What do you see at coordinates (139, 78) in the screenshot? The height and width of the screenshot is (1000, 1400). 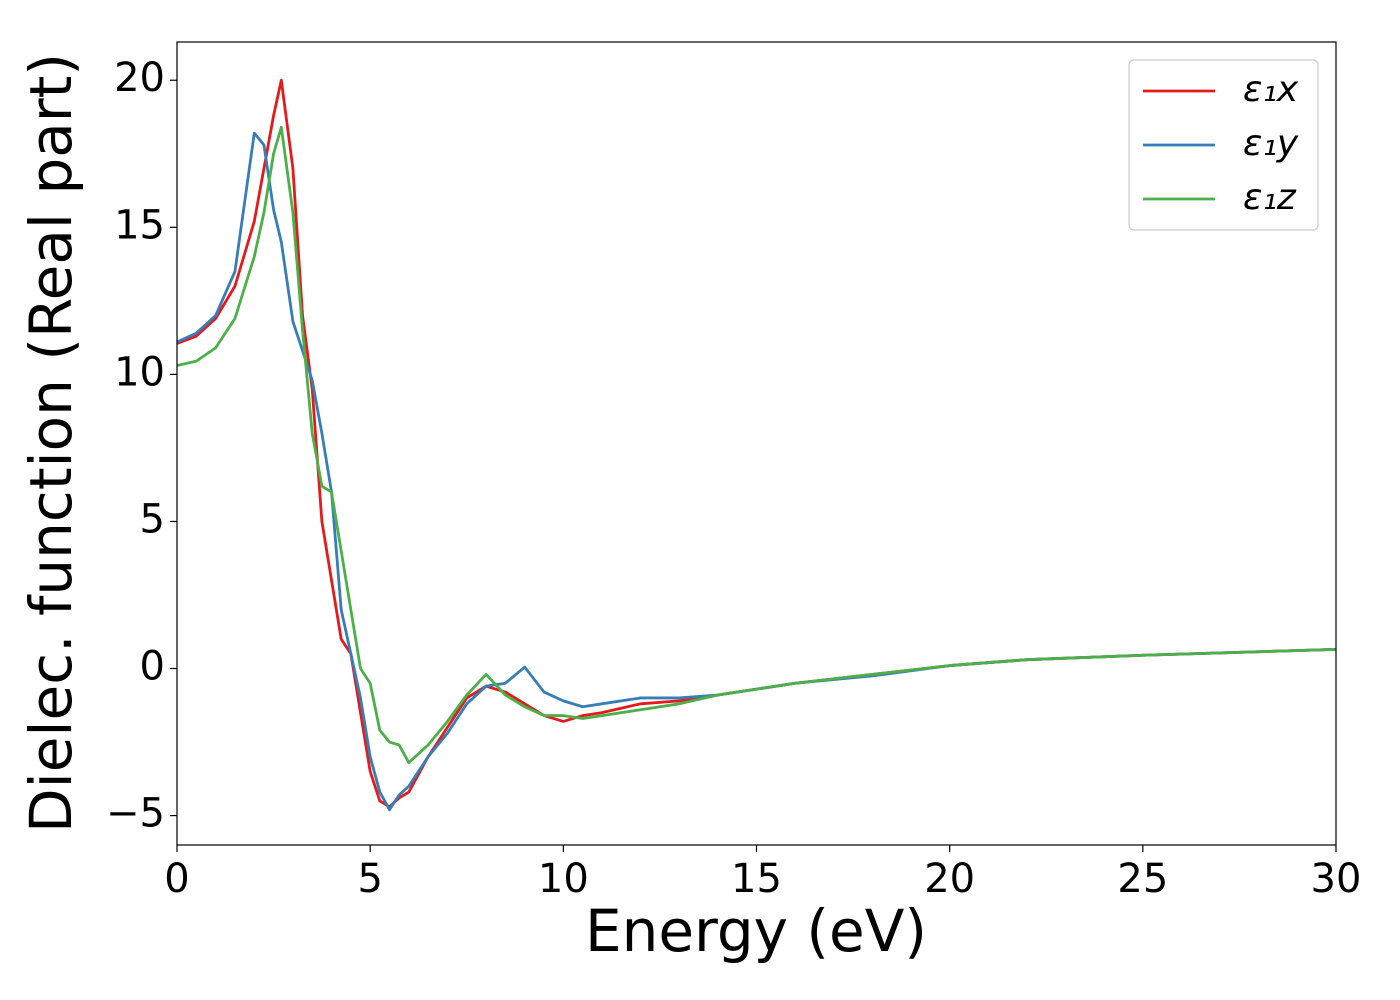 I see `y-tick-label: 20` at bounding box center [139, 78].